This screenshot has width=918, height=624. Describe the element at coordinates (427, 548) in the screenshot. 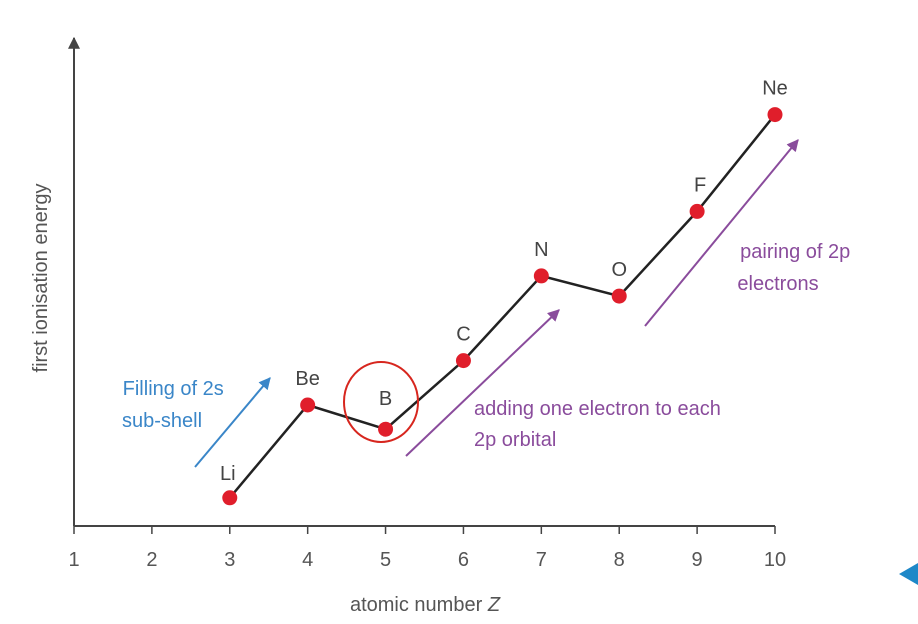

I see `x-axis-ticks: 1 2 3 4 5 6 7 8 9 10` at that location.